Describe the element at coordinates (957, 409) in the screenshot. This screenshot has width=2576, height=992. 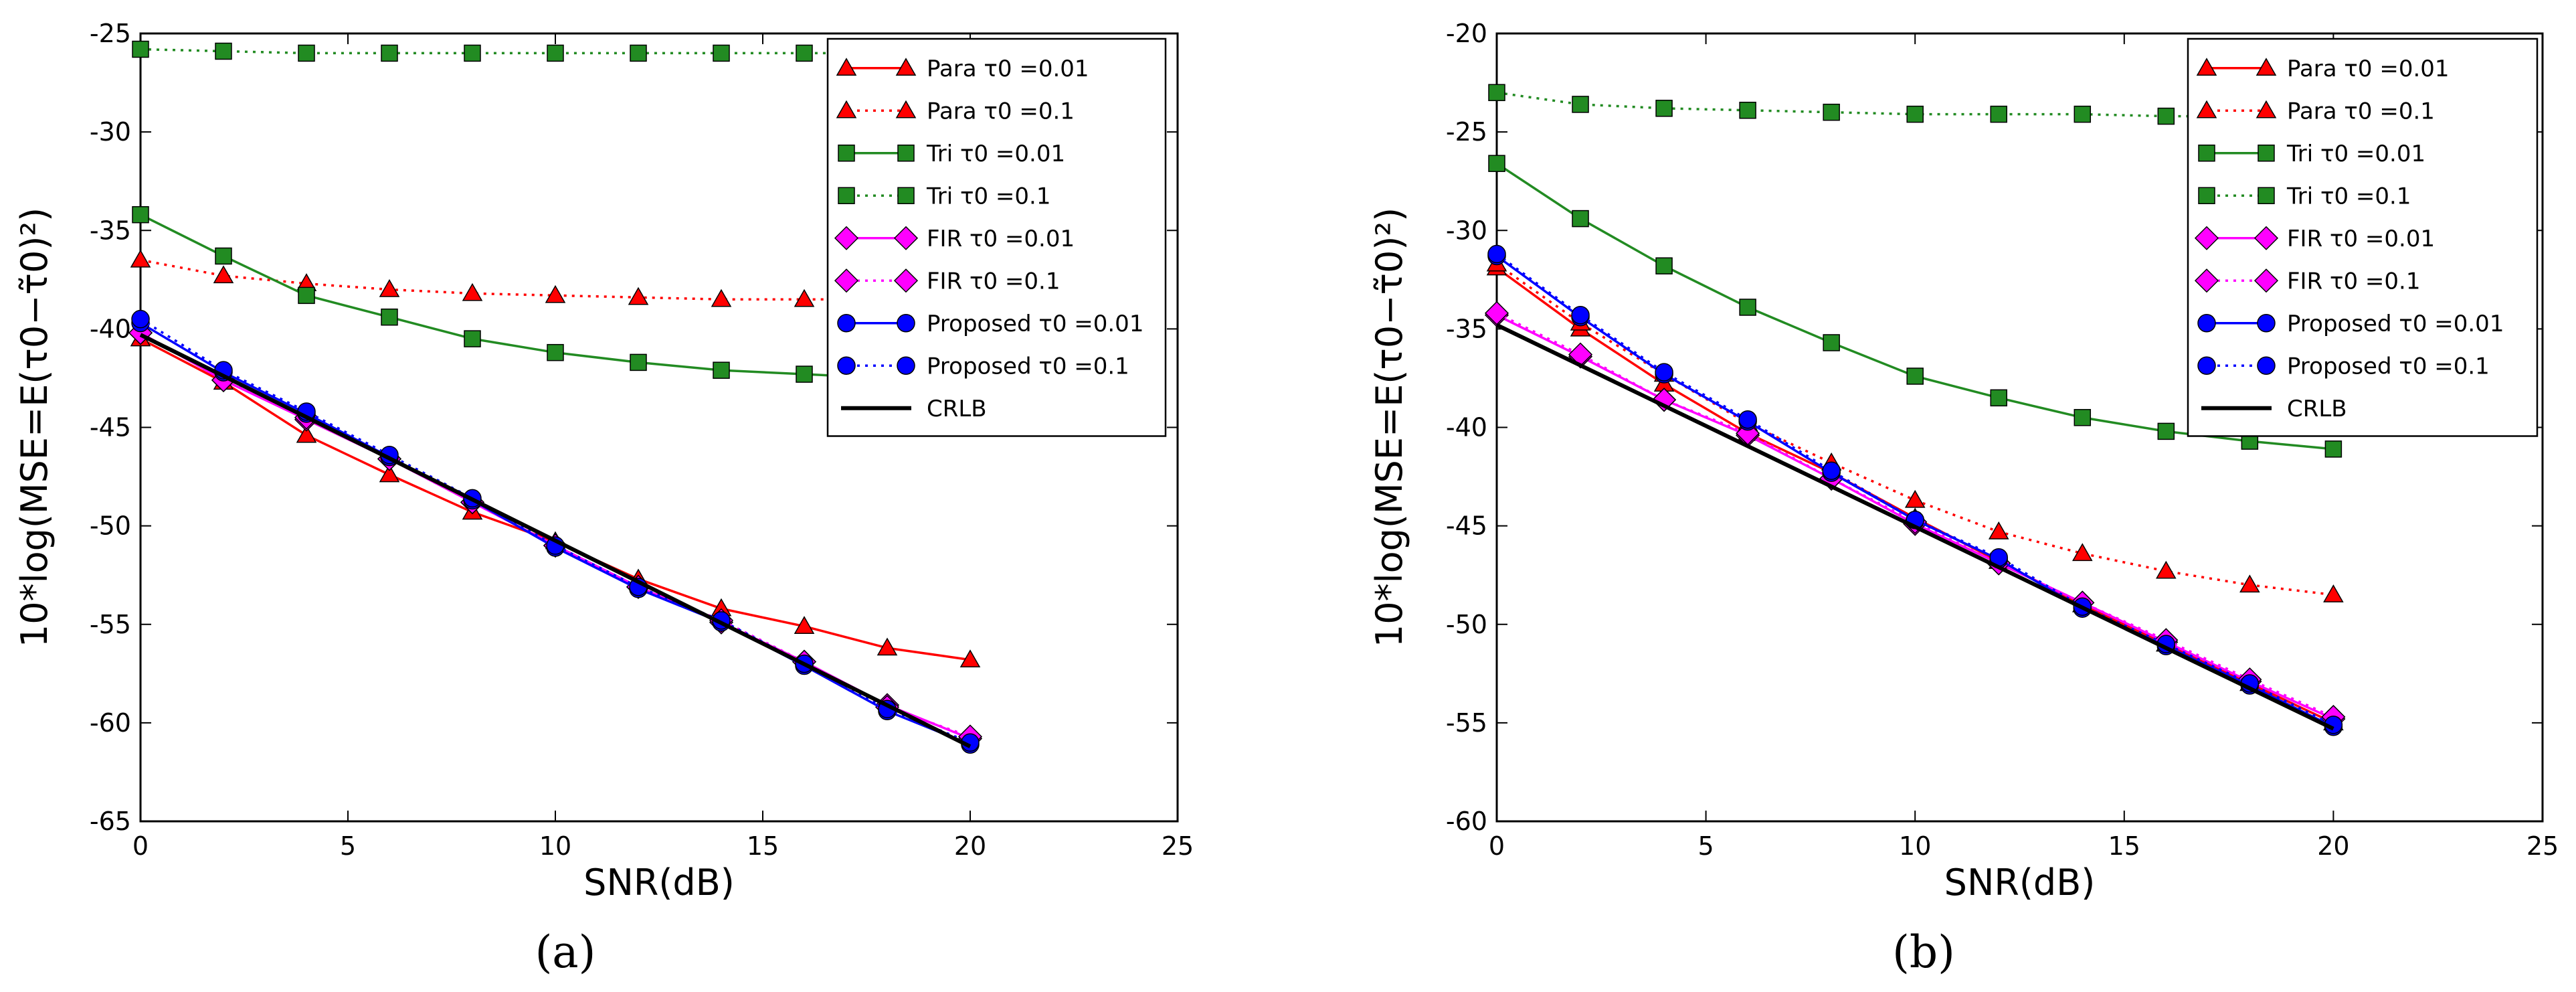
I see `panel-a-legend-label-crlb: CRLB` at that location.